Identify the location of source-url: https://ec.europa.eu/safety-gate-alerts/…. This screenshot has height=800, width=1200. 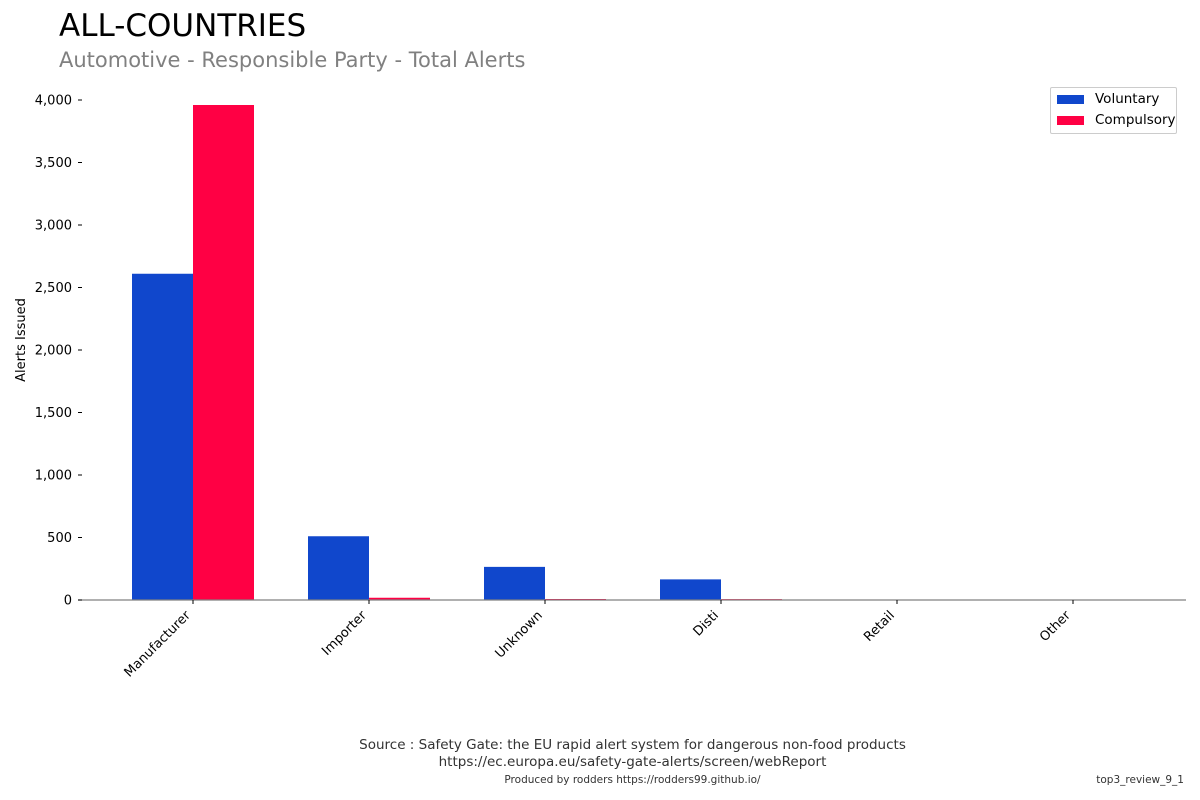
(632, 762).